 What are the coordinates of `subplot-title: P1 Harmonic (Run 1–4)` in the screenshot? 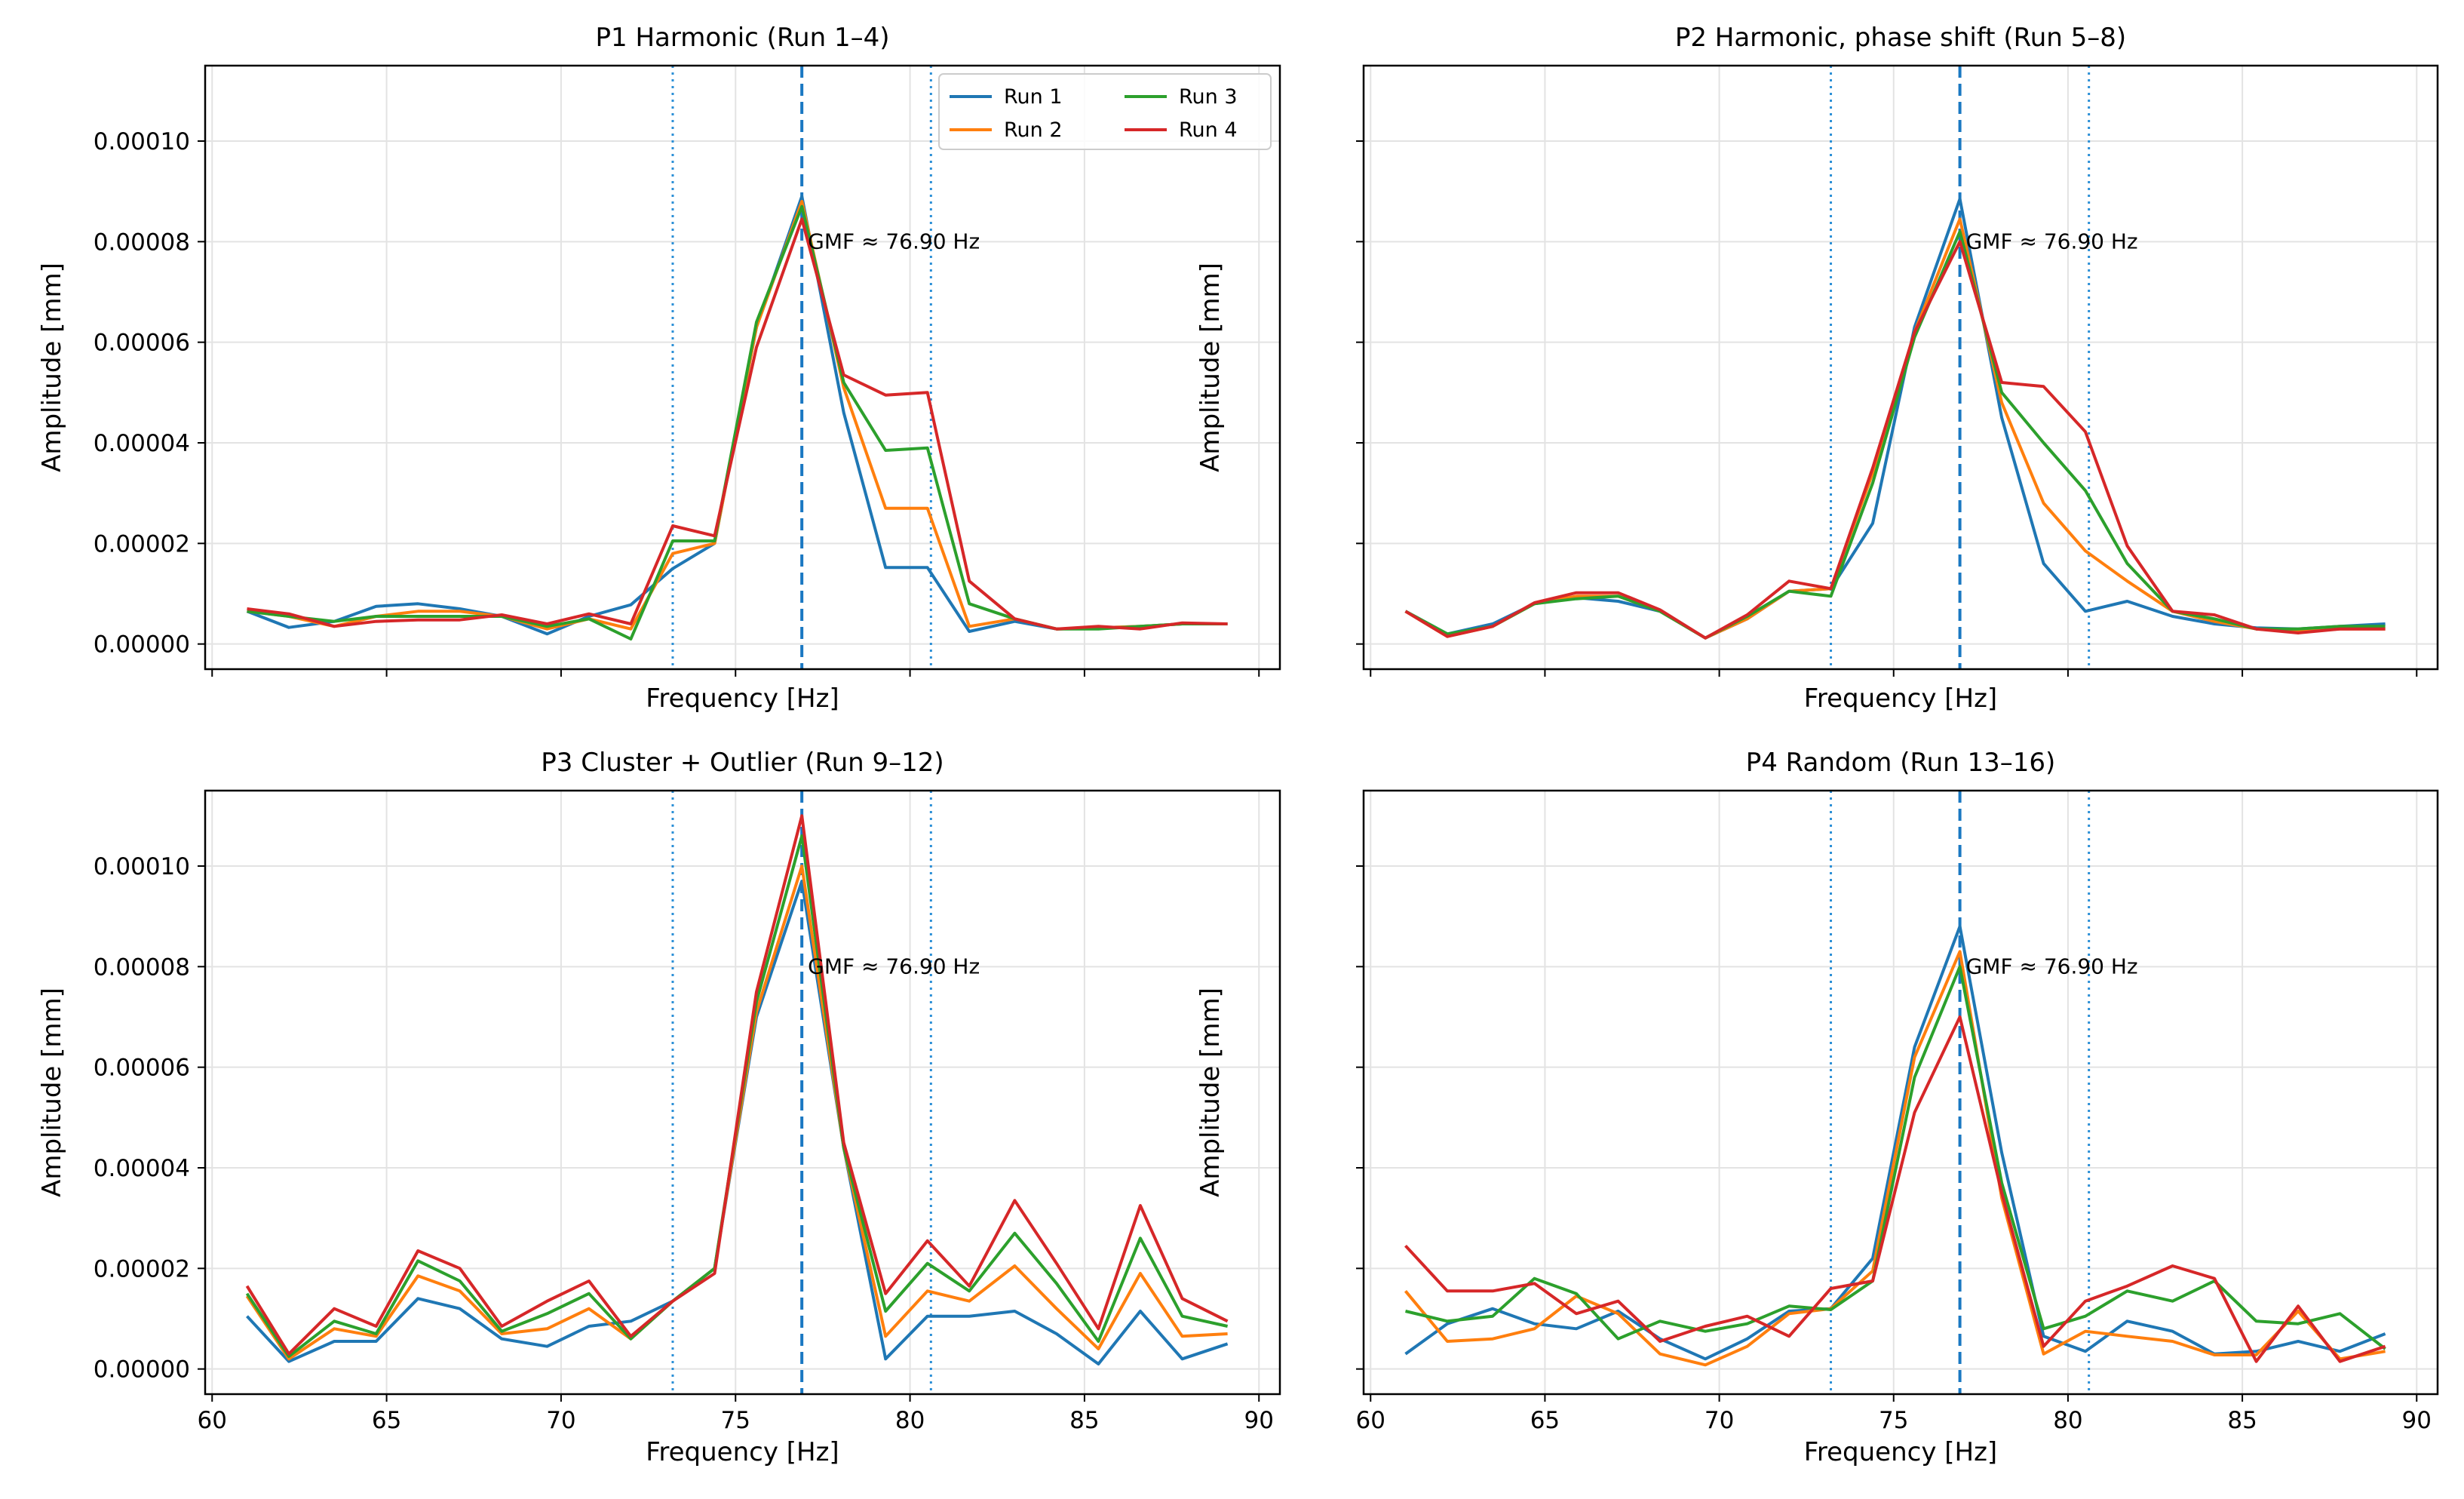 It's located at (743, 38).